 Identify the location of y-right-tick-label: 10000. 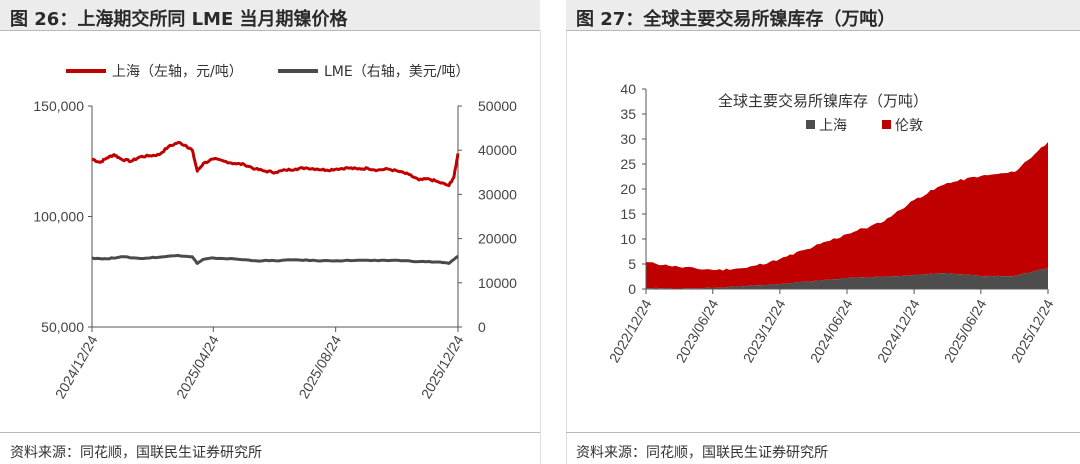
(497, 283).